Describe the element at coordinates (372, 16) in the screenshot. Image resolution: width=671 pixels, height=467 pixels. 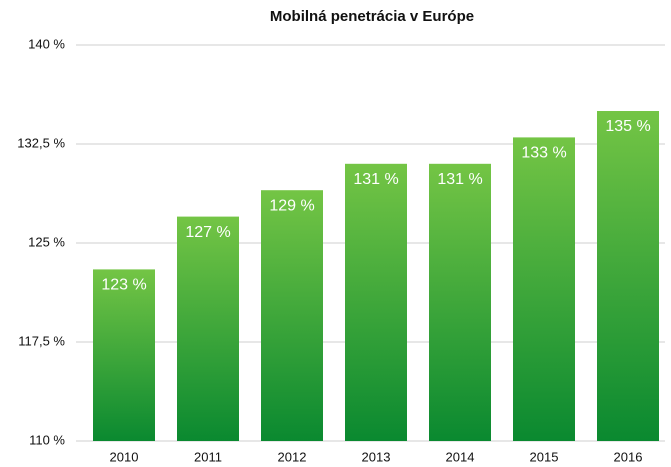
I see `chart-title: Mobilná penetrácia v Európe` at that location.